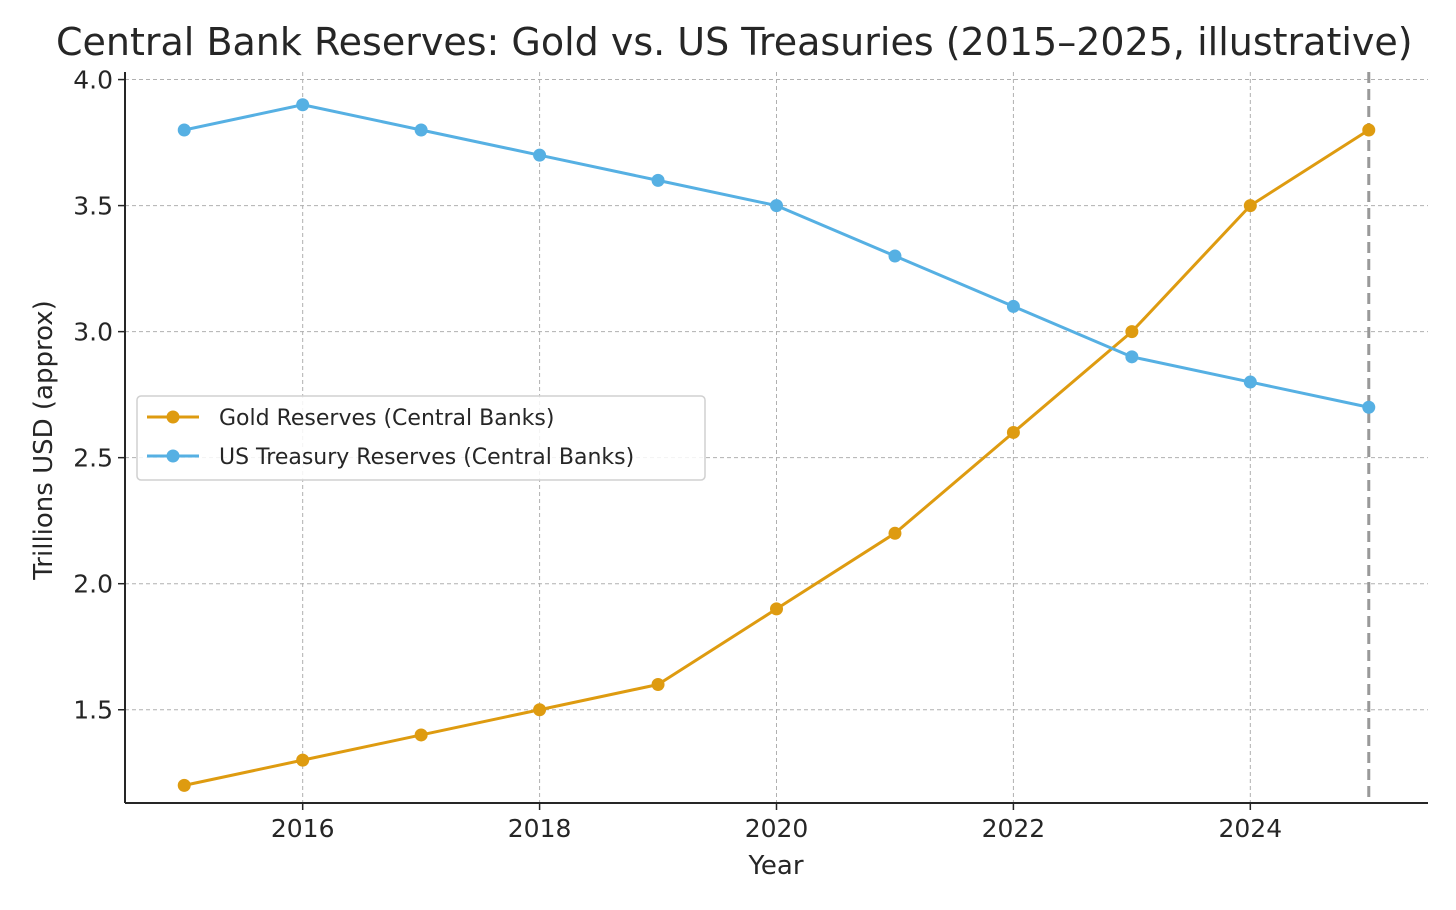 The image size is (1456, 910). I want to click on y-tick-label: 3.0, so click(93, 332).